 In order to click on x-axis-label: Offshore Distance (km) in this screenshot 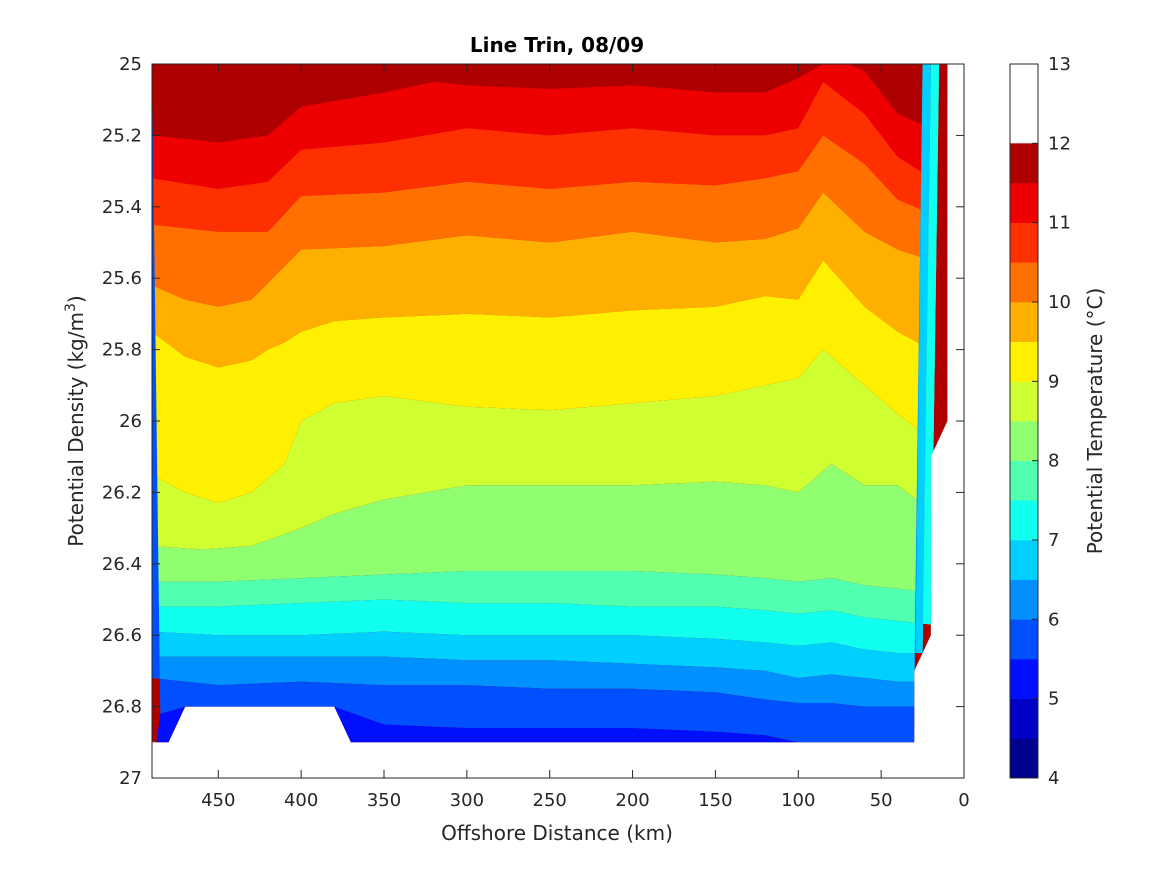, I will do `click(557, 833)`.